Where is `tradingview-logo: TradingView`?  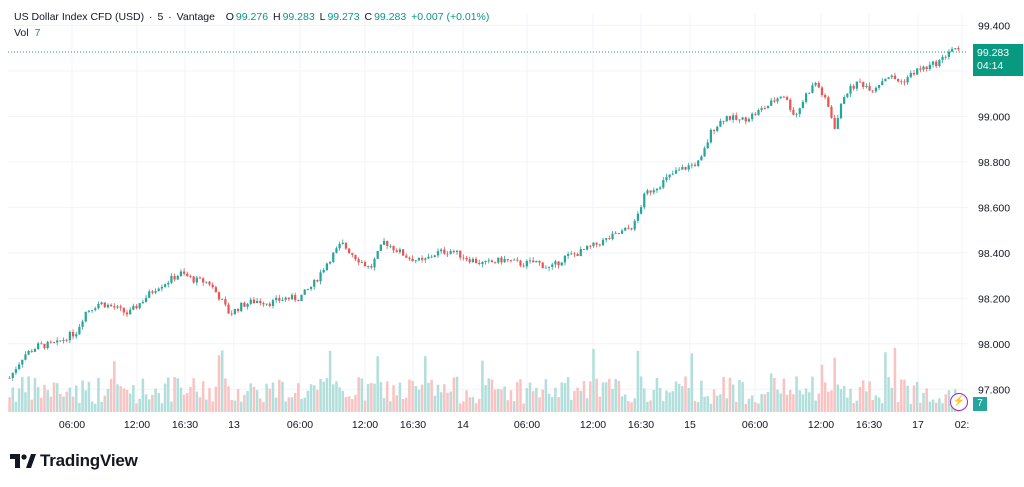 tradingview-logo: TradingView is located at coordinates (74, 461).